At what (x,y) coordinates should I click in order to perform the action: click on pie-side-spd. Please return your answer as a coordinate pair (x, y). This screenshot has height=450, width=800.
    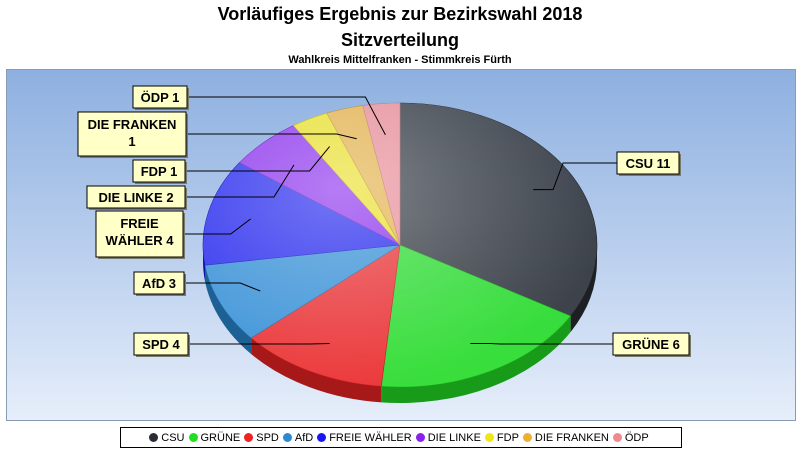
    Looking at the image, I should click on (316, 370).